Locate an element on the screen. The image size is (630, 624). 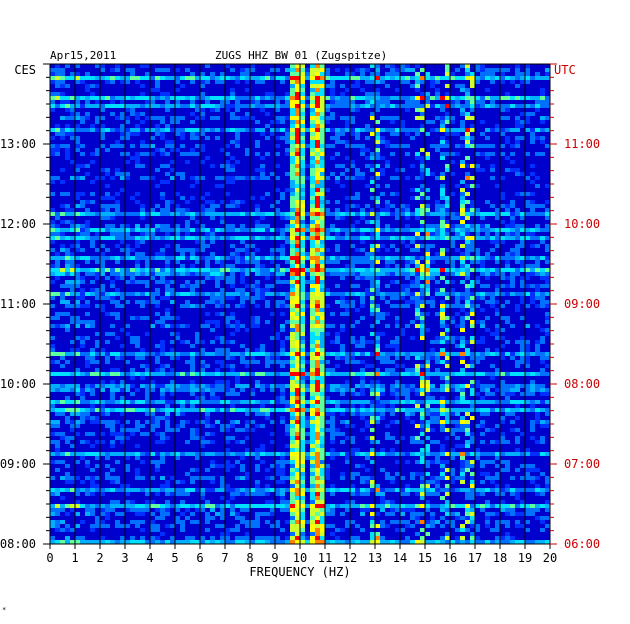
left-time-label: 11:00 is located at coordinates (18, 304).